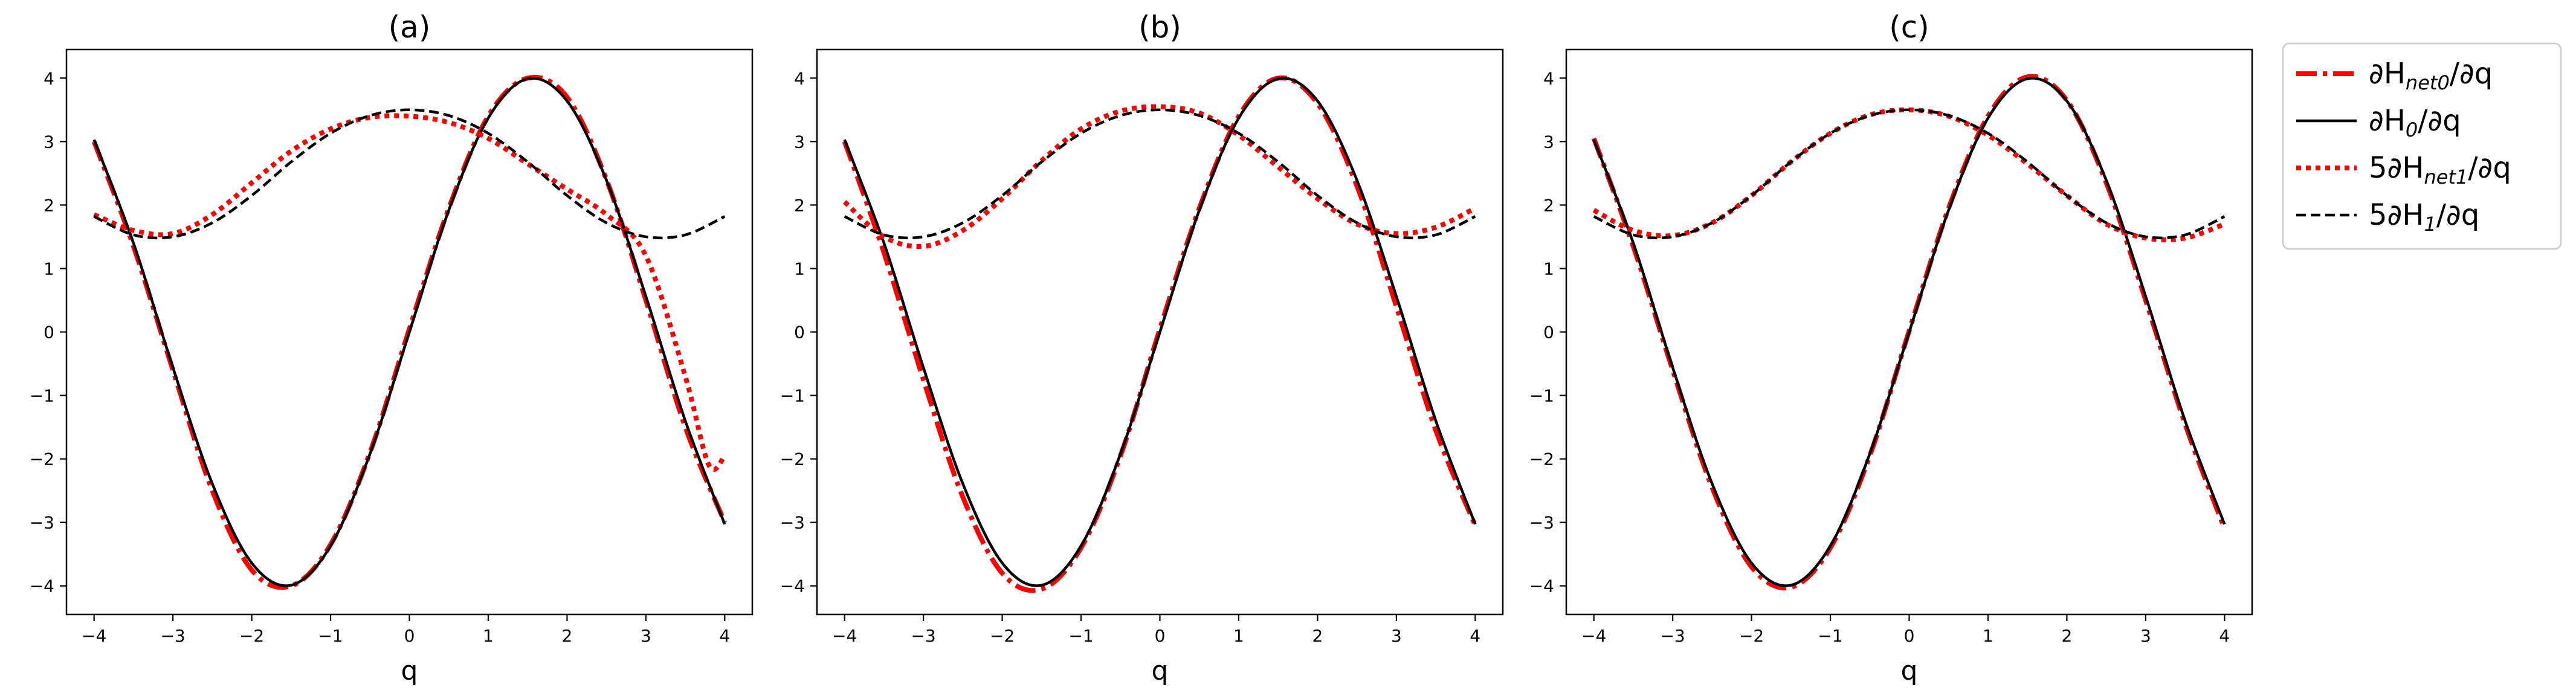 This screenshot has width=2576, height=699. I want to click on chart-title: (c), so click(1909, 27).